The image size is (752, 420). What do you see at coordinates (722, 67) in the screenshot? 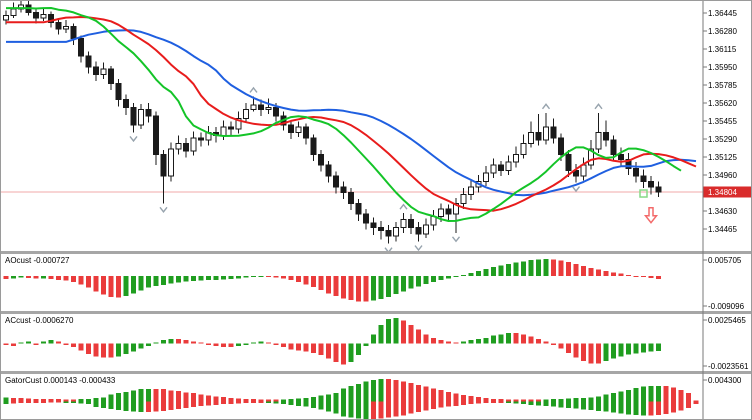
I see `svg-text: 1.35950` at bounding box center [722, 67].